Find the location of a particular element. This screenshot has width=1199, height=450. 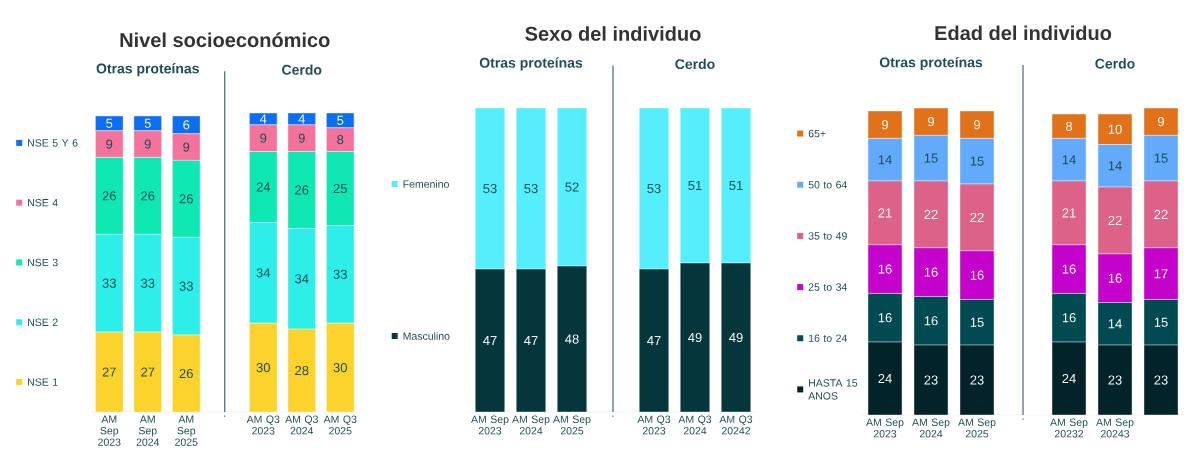

legend-label: NSE 1 is located at coordinates (43, 382).